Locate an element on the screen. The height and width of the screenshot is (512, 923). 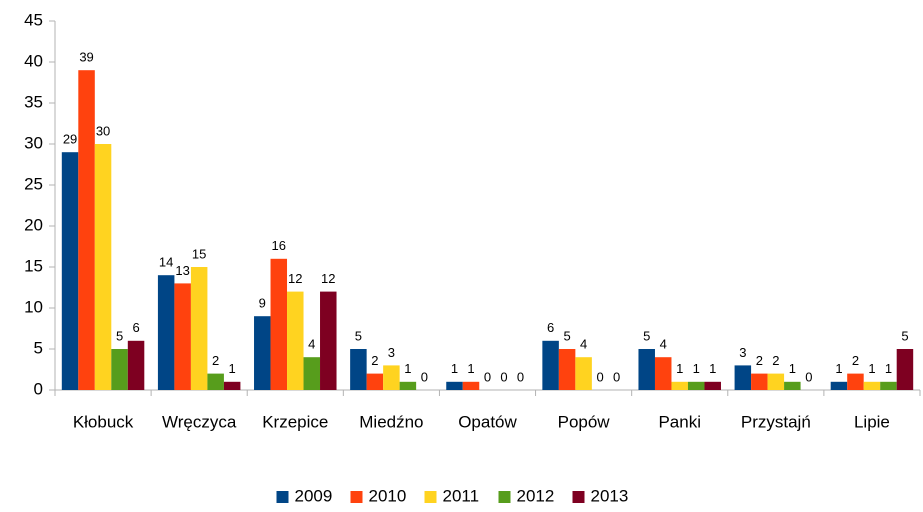
legend-label: 2009 is located at coordinates (314, 495).